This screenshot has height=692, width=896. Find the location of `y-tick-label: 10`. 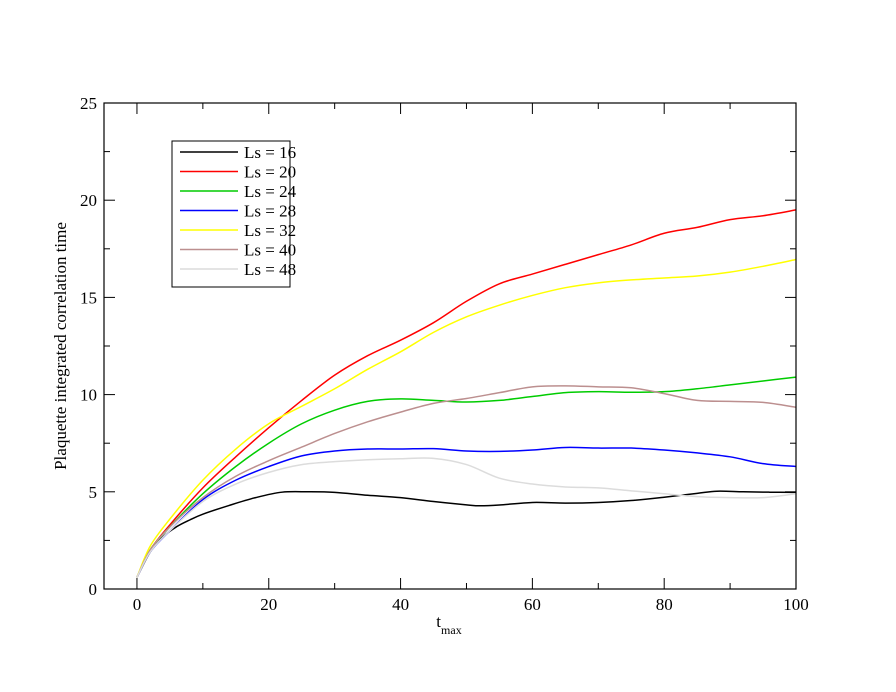

y-tick-label: 10 is located at coordinates (88, 395).